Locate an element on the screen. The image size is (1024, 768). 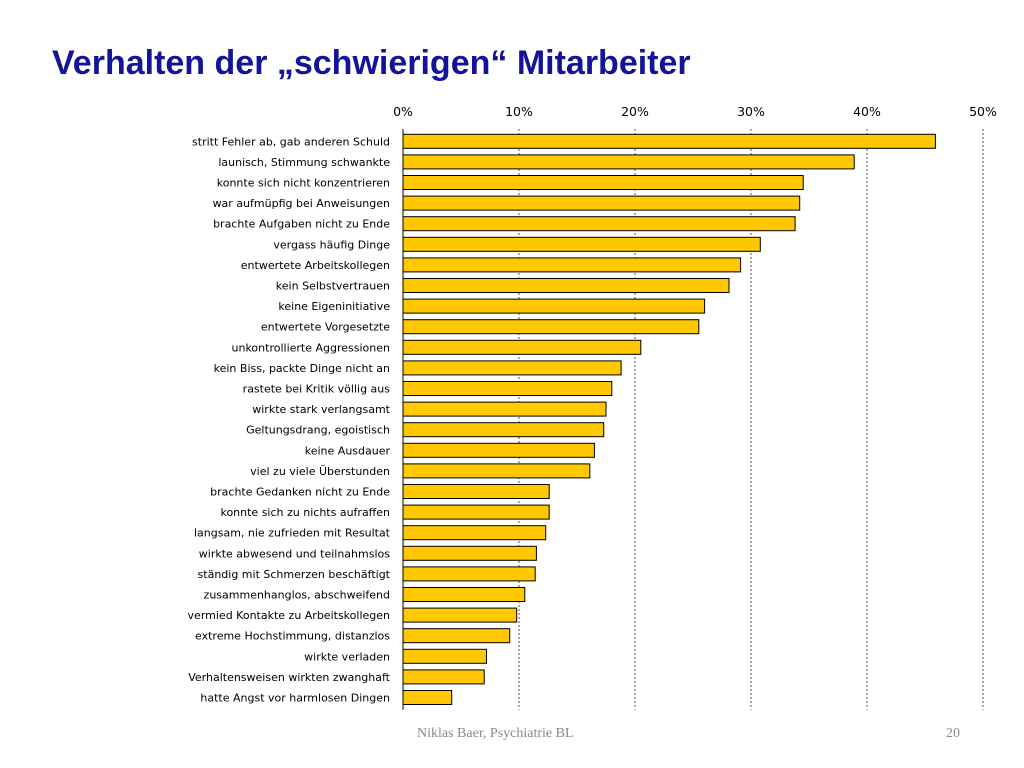
category-label: wirkte abwesend und teilnahmslos is located at coordinates (294, 553).